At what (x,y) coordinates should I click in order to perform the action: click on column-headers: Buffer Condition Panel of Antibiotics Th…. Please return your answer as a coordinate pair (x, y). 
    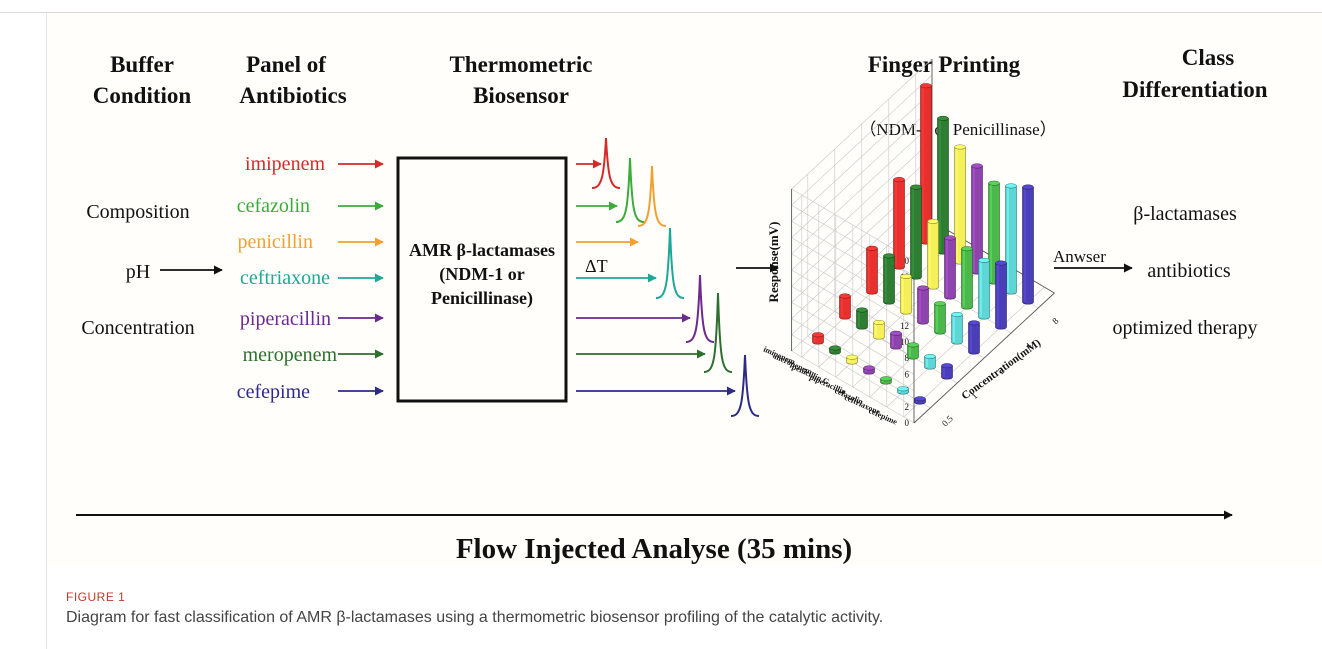
    Looking at the image, I should click on (680, 76).